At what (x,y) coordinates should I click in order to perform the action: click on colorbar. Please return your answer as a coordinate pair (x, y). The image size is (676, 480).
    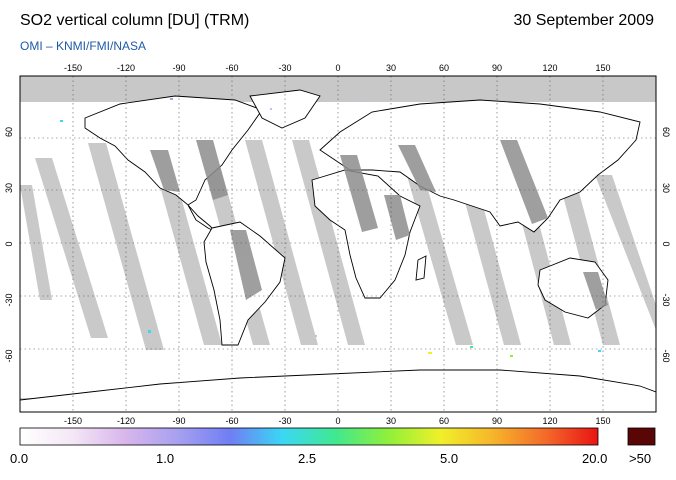
    Looking at the image, I should click on (309, 436).